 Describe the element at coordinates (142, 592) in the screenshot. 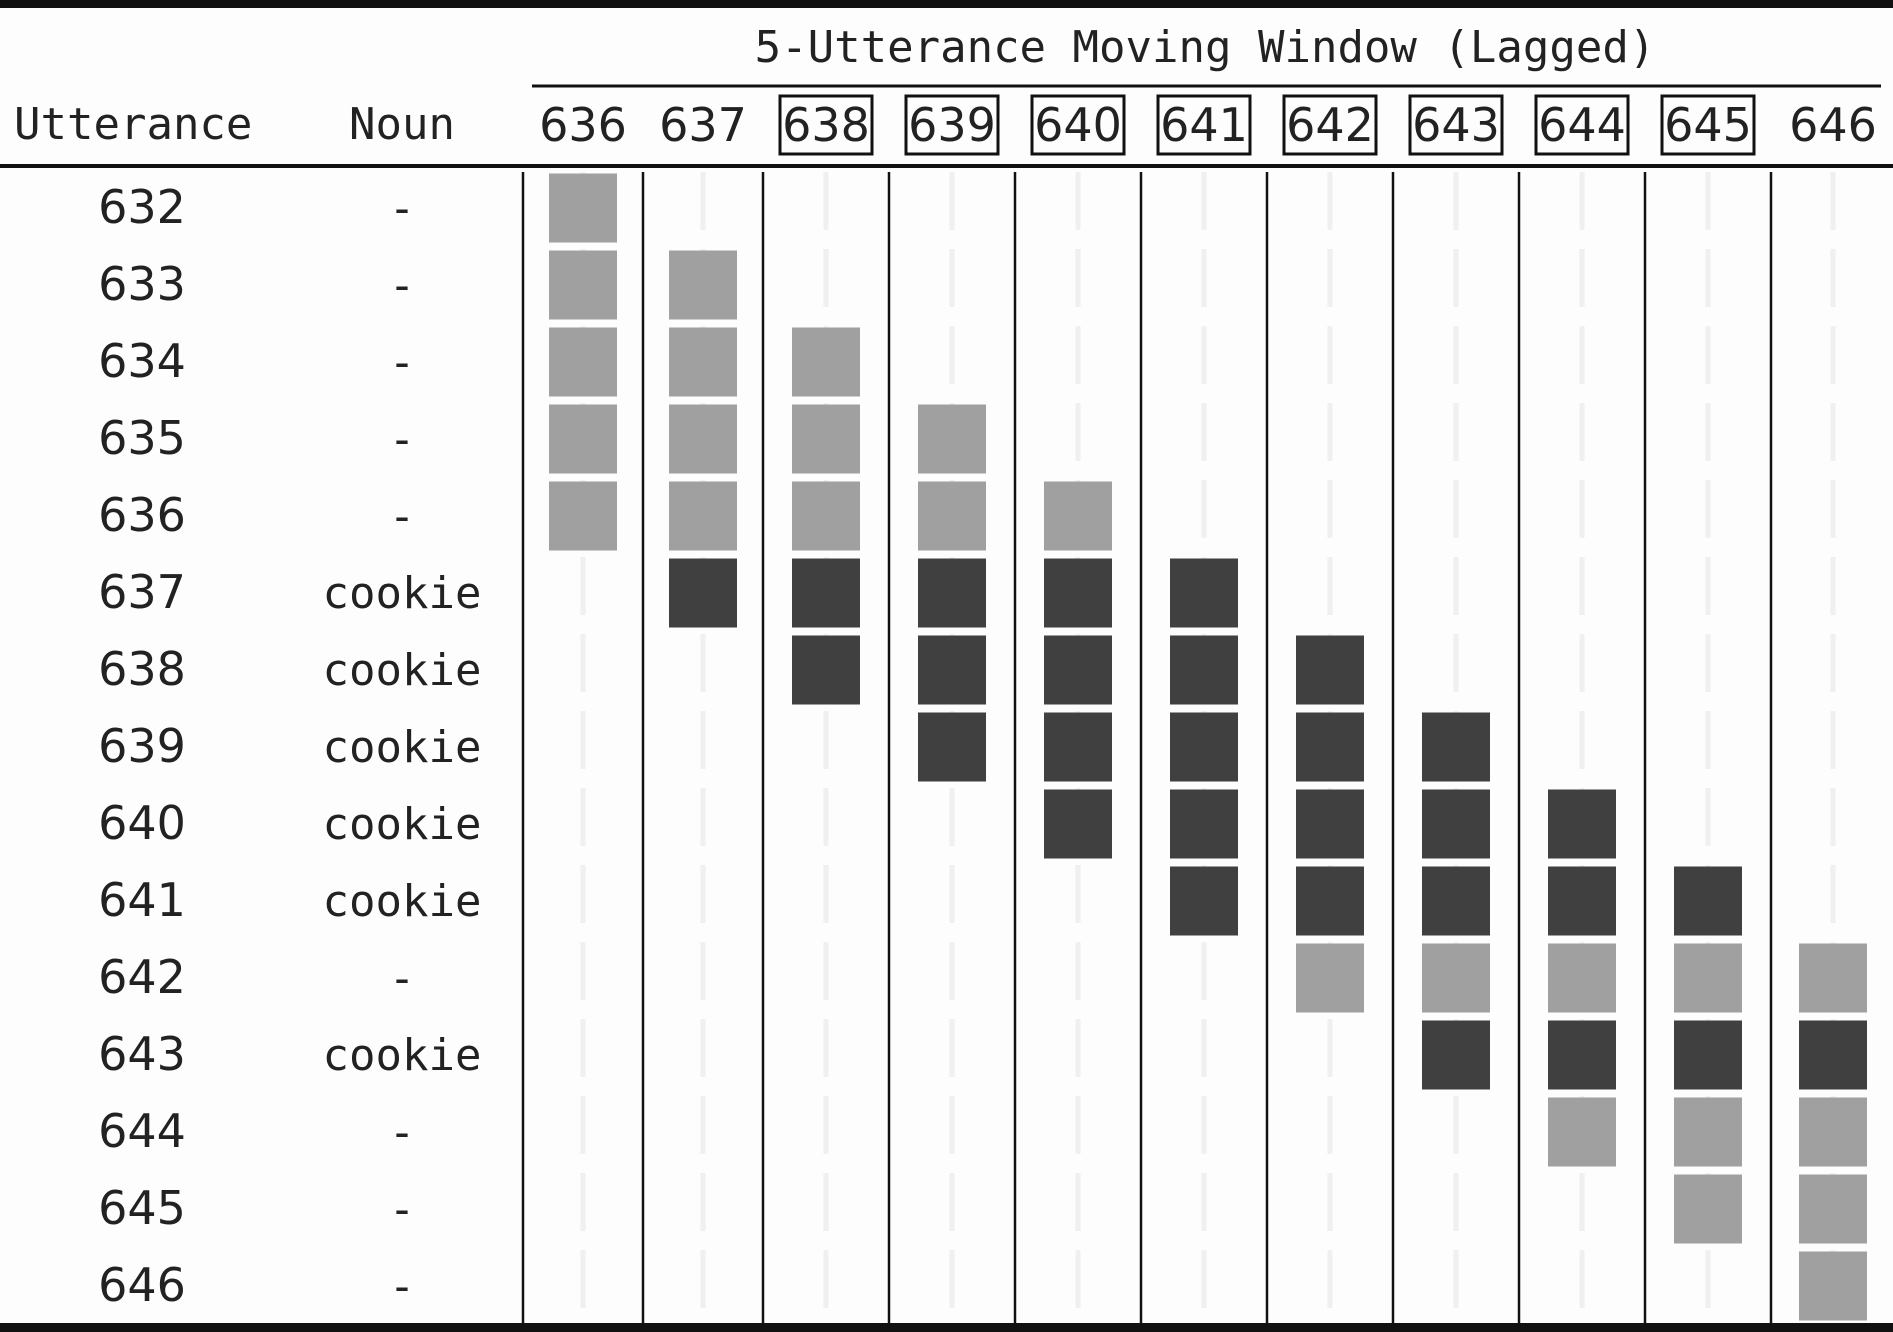

I see `utterance-number: 637` at that location.